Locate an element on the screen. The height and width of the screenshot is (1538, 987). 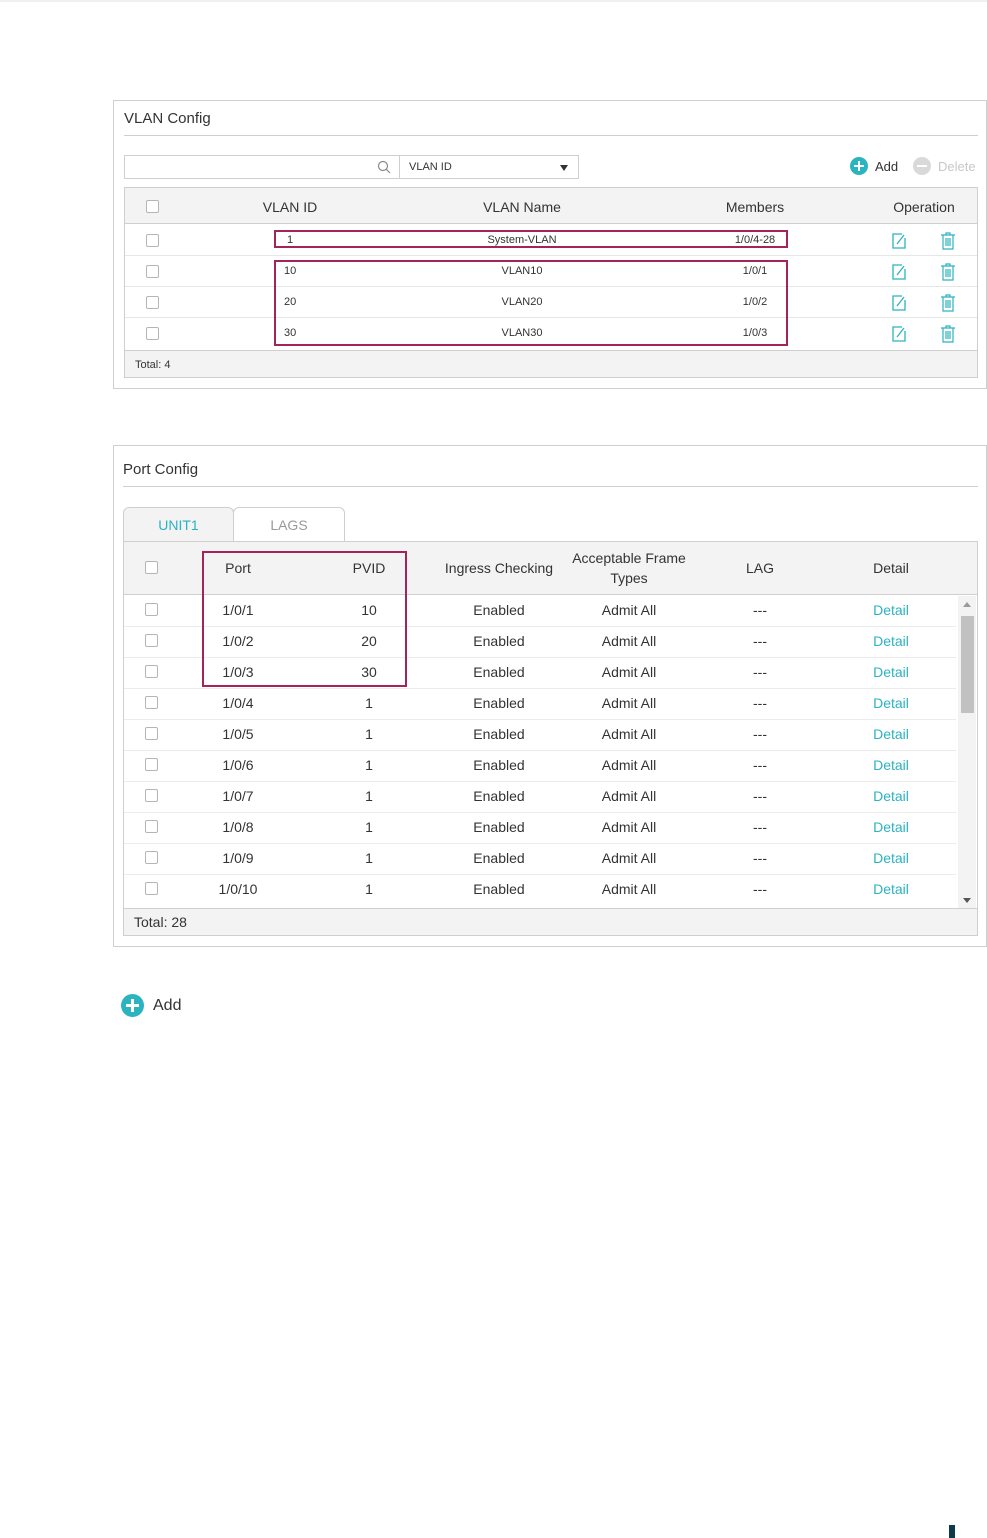
col-port: Port is located at coordinates (238, 568).